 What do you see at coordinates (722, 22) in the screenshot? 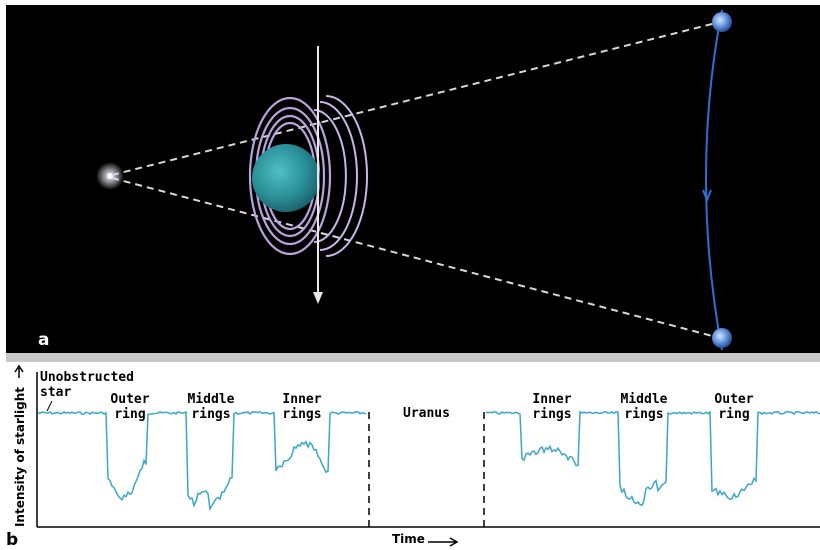
I see `earth-top` at bounding box center [722, 22].